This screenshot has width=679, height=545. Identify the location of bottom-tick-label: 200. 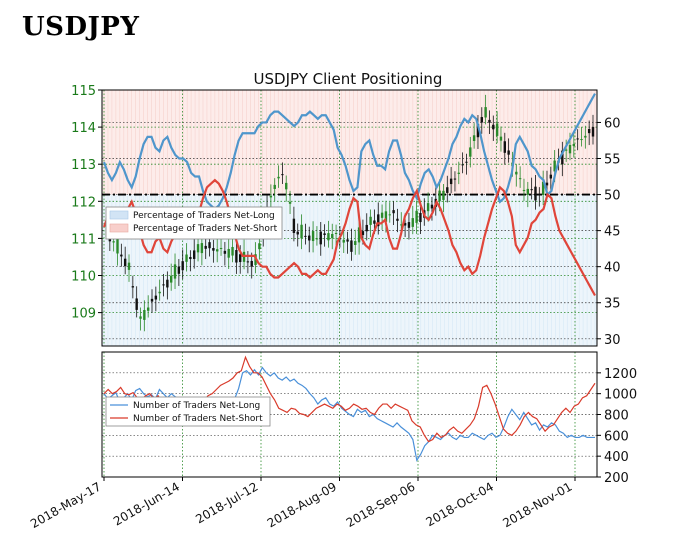
(616, 478).